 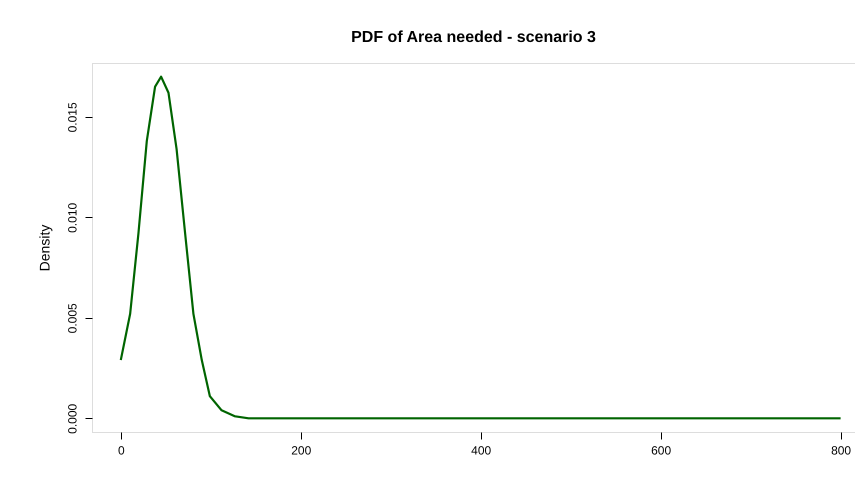 I want to click on y-axis-title: Density, so click(x=44, y=248).